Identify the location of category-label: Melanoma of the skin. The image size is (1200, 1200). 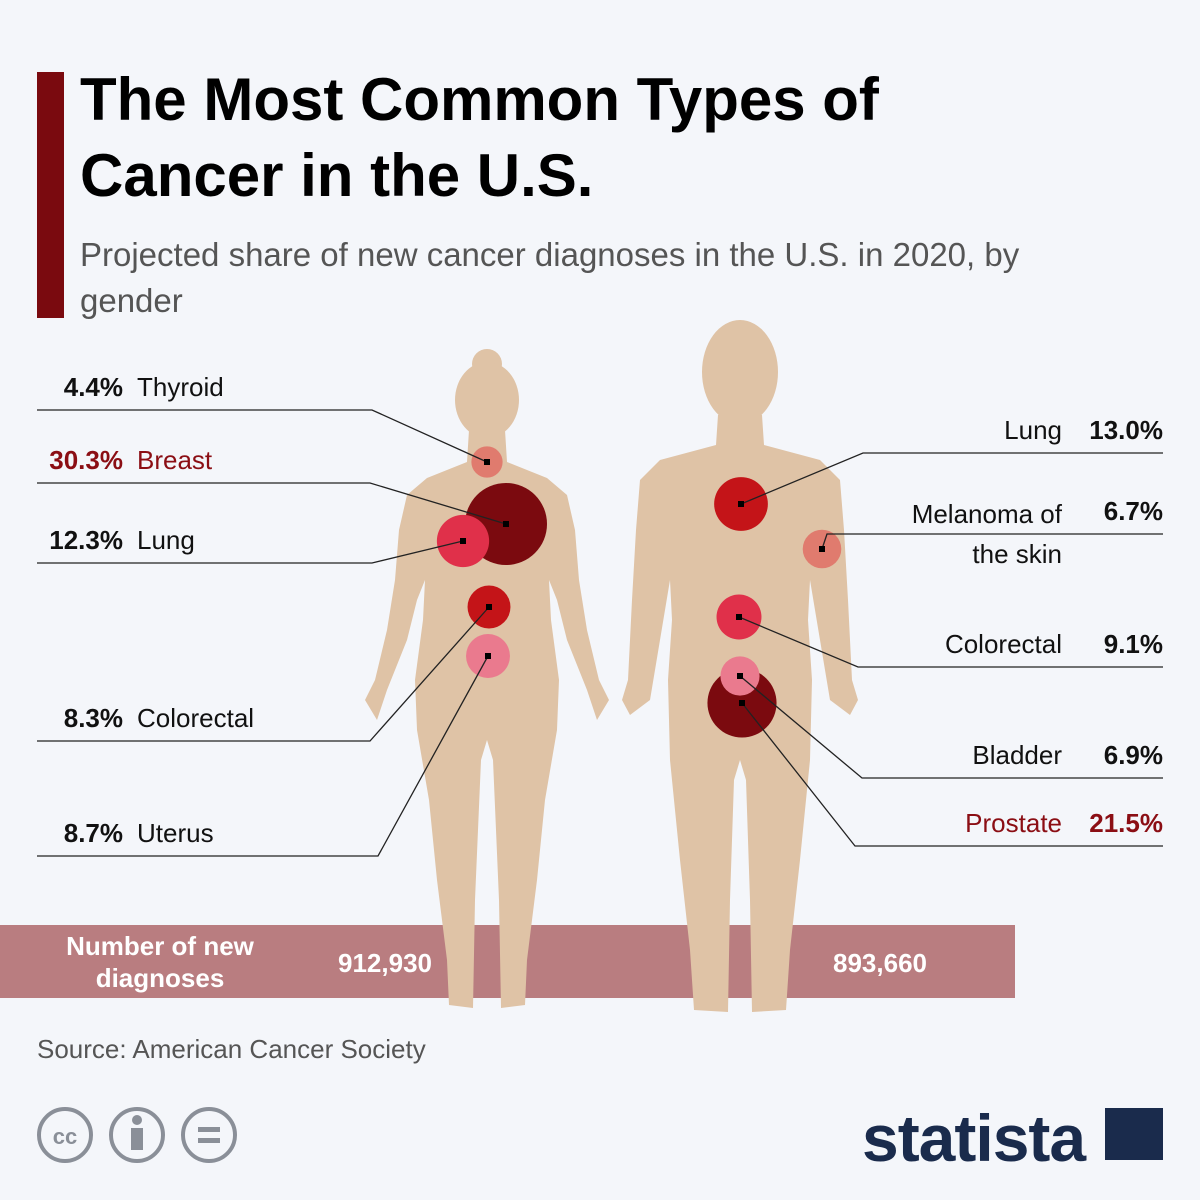
(986, 534).